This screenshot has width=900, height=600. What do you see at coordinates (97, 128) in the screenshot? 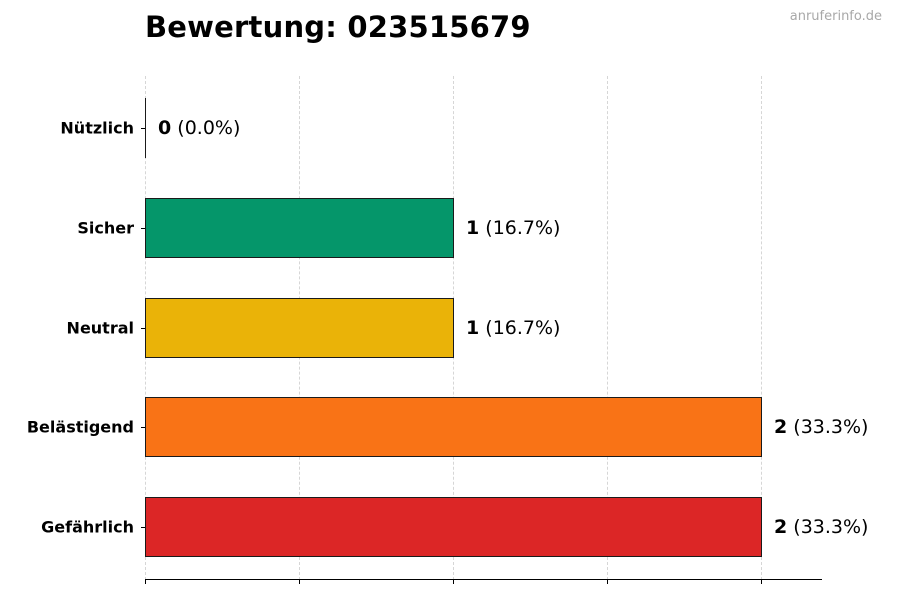
I see `category-label: Nützlich` at bounding box center [97, 128].